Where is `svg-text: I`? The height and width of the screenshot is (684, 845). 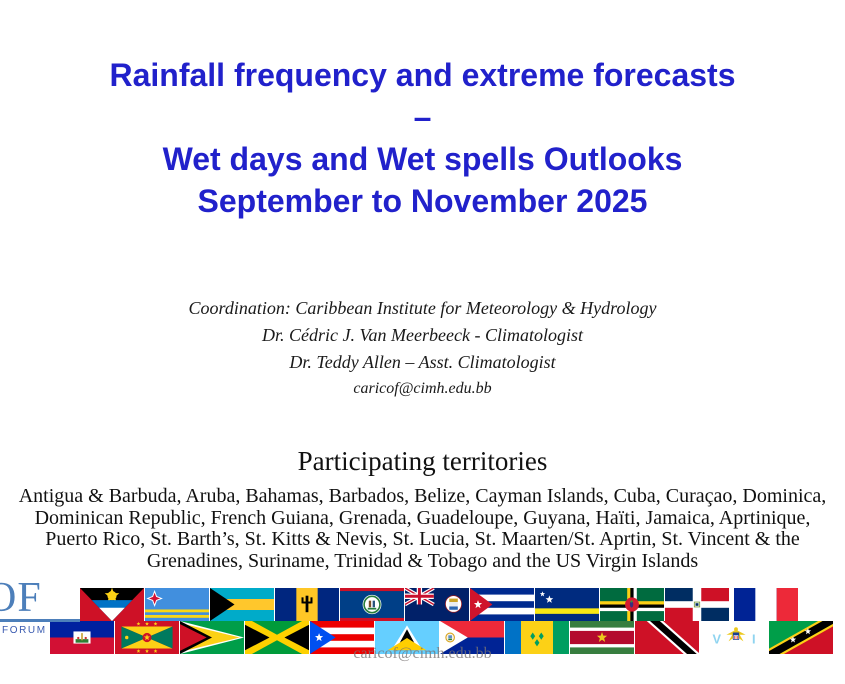 svg-text: I is located at coordinates (754, 638).